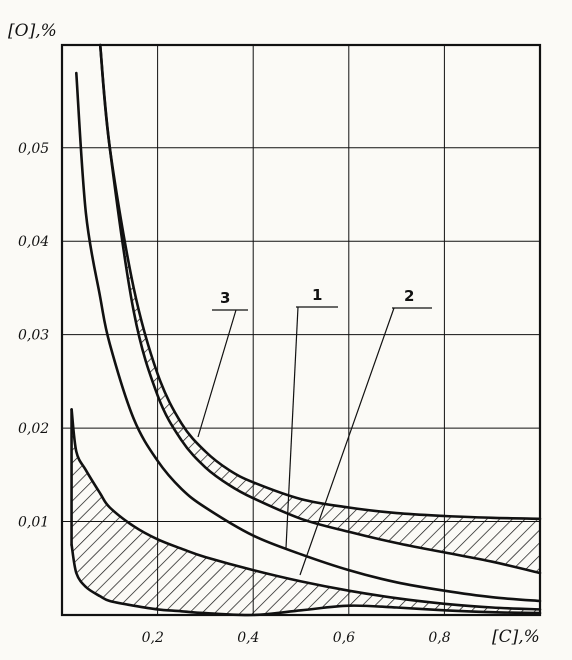  Describe the element at coordinates (306, 580) in the screenshot. I see `series-line-2-lower` at that location.